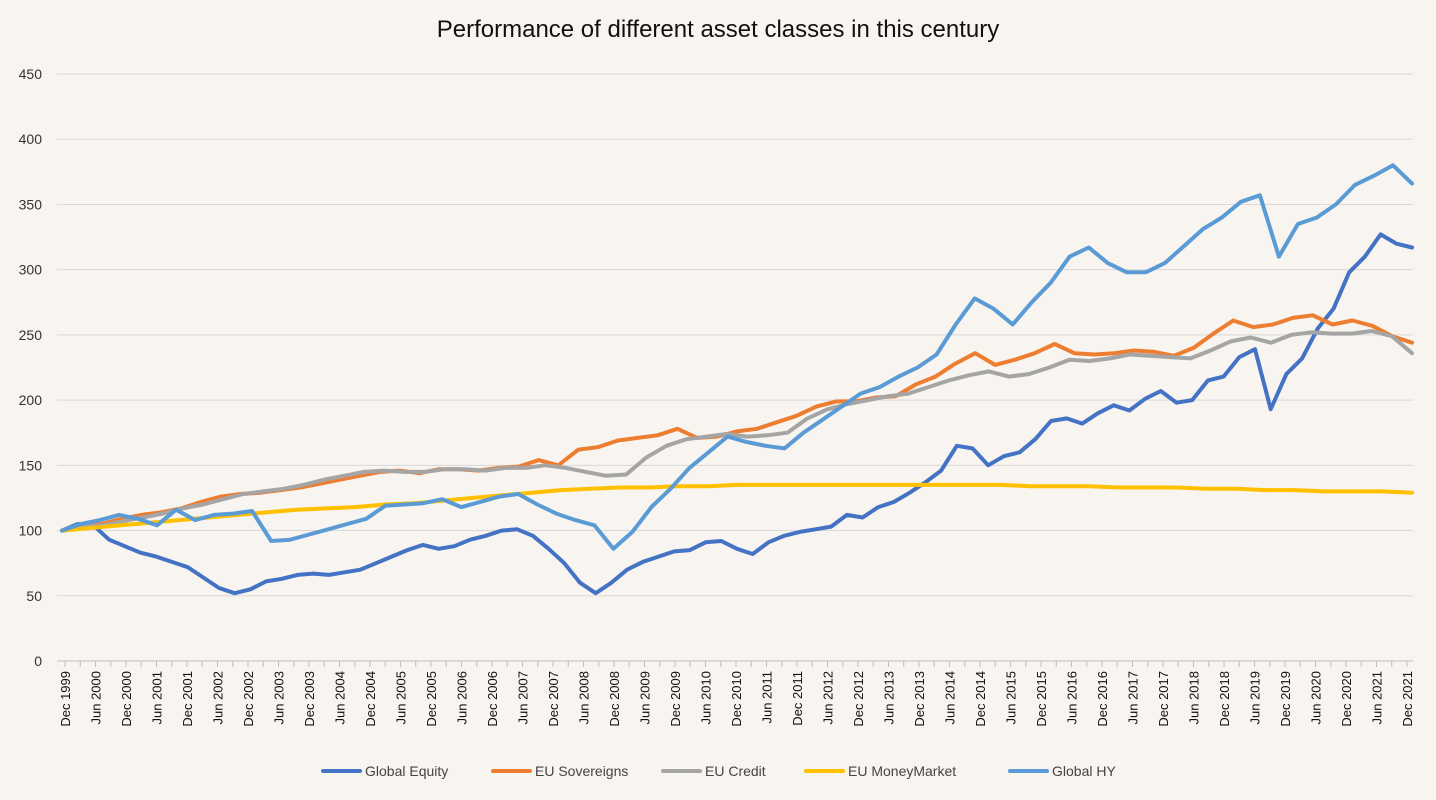  What do you see at coordinates (1084, 771) in the screenshot?
I see `legend-label: Global HY` at bounding box center [1084, 771].